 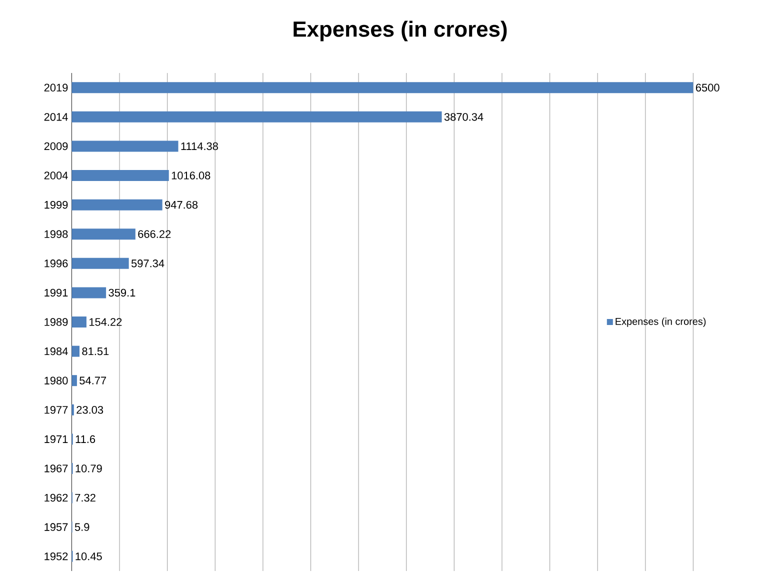 I want to click on data-label: 1016.08, so click(x=191, y=176).